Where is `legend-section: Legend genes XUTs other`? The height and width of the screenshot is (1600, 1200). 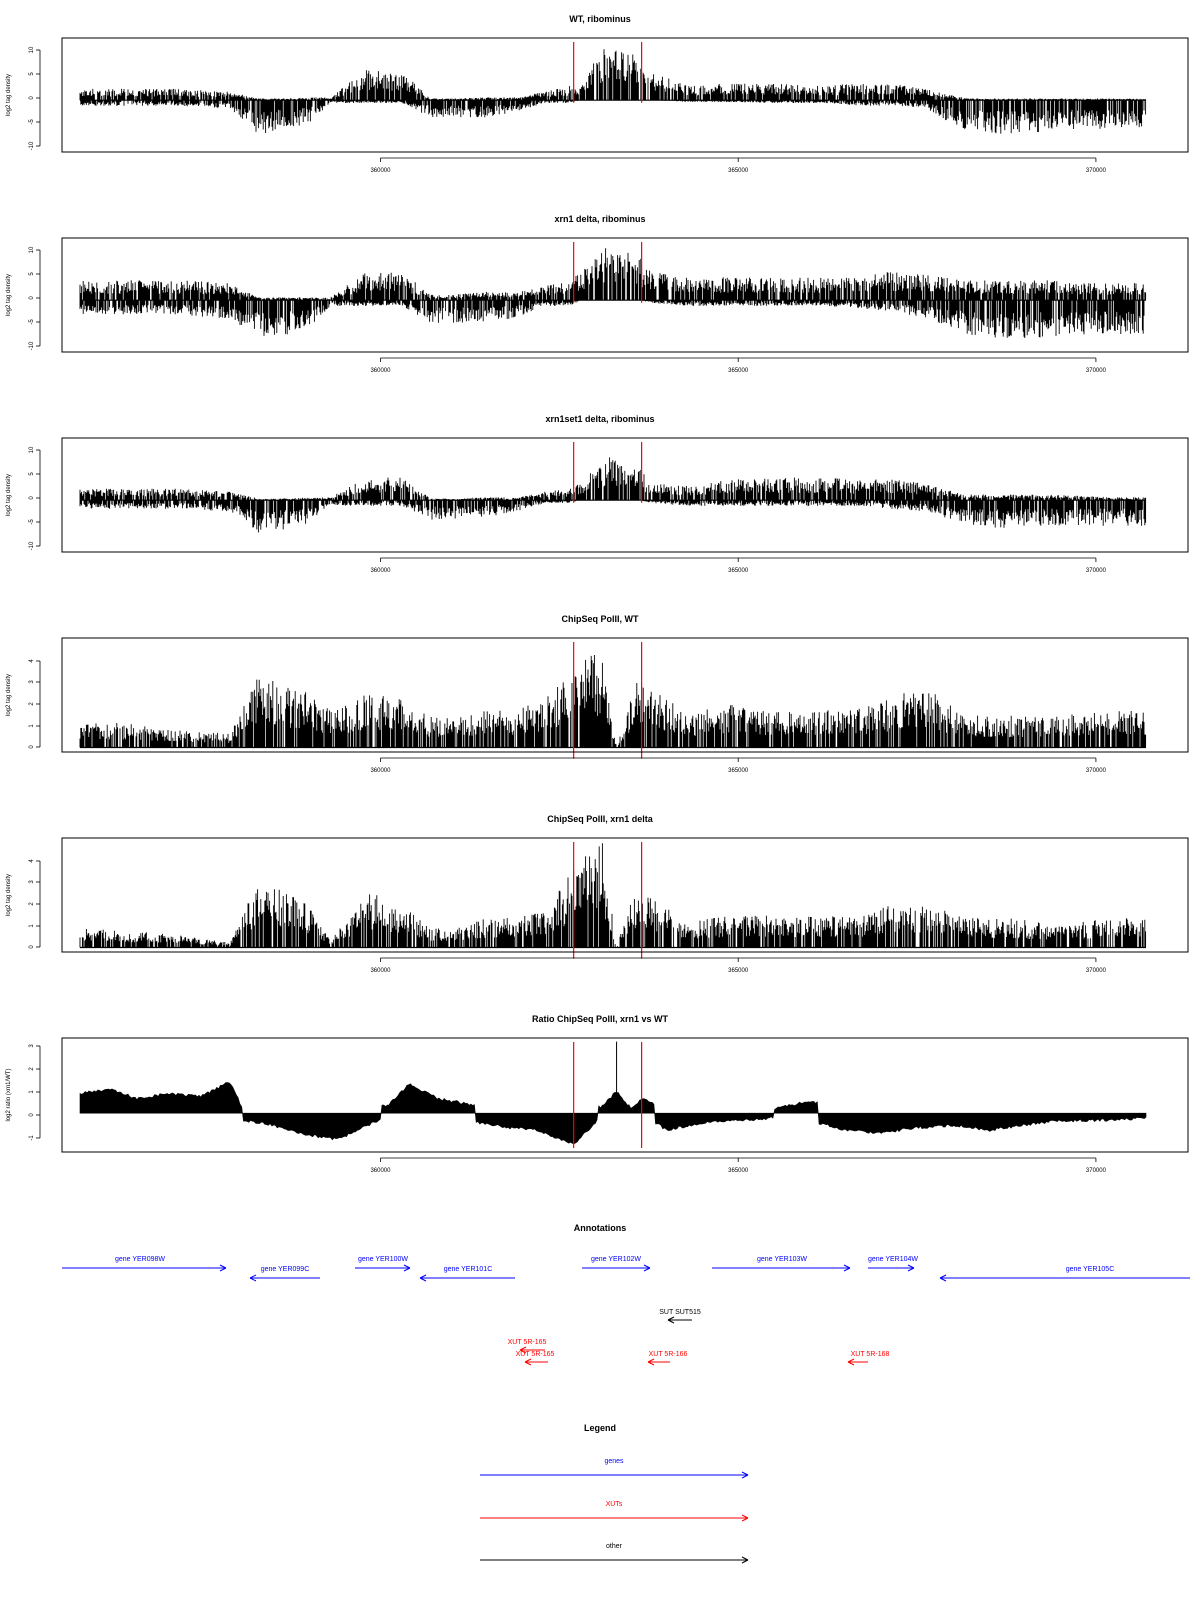
legend-section: Legend genes XUTs other is located at coordinates (614, 1493).